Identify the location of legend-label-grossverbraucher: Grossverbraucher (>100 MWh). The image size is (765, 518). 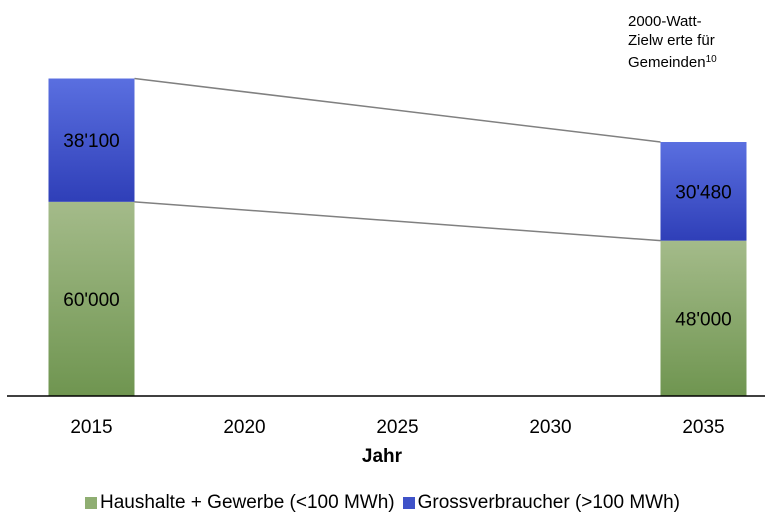
(549, 502).